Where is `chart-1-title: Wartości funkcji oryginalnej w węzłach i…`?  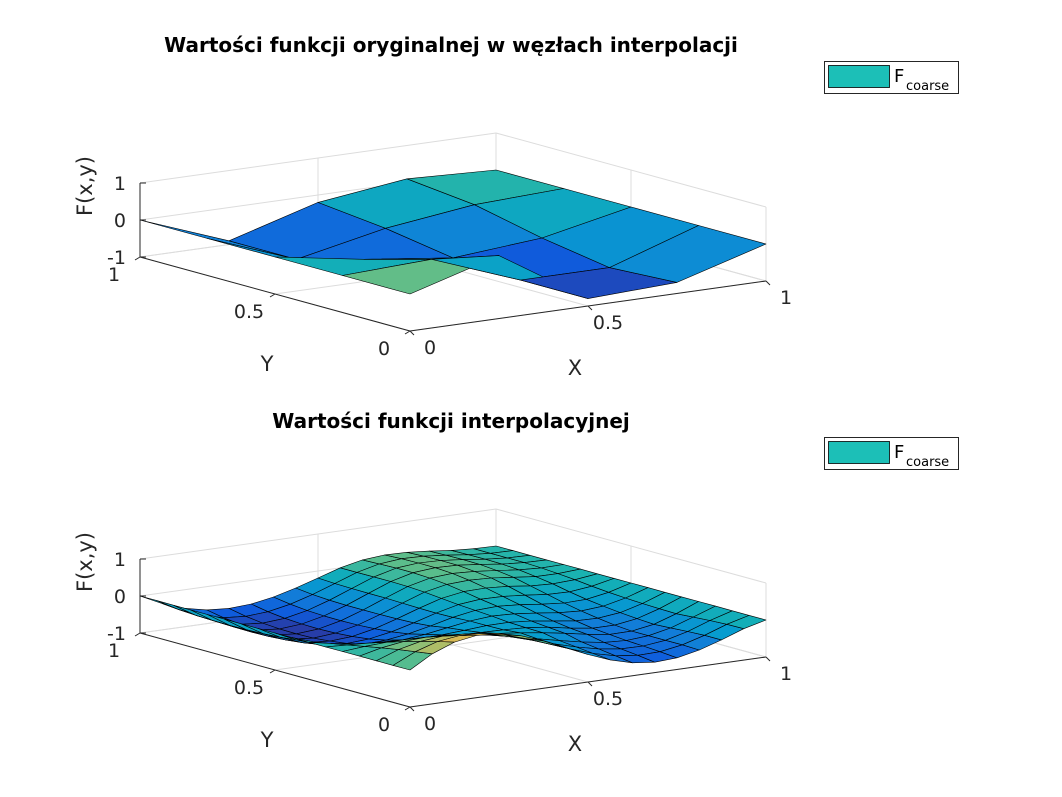 chart-1-title: Wartości funkcji oryginalnej w węzłach i… is located at coordinates (451, 45).